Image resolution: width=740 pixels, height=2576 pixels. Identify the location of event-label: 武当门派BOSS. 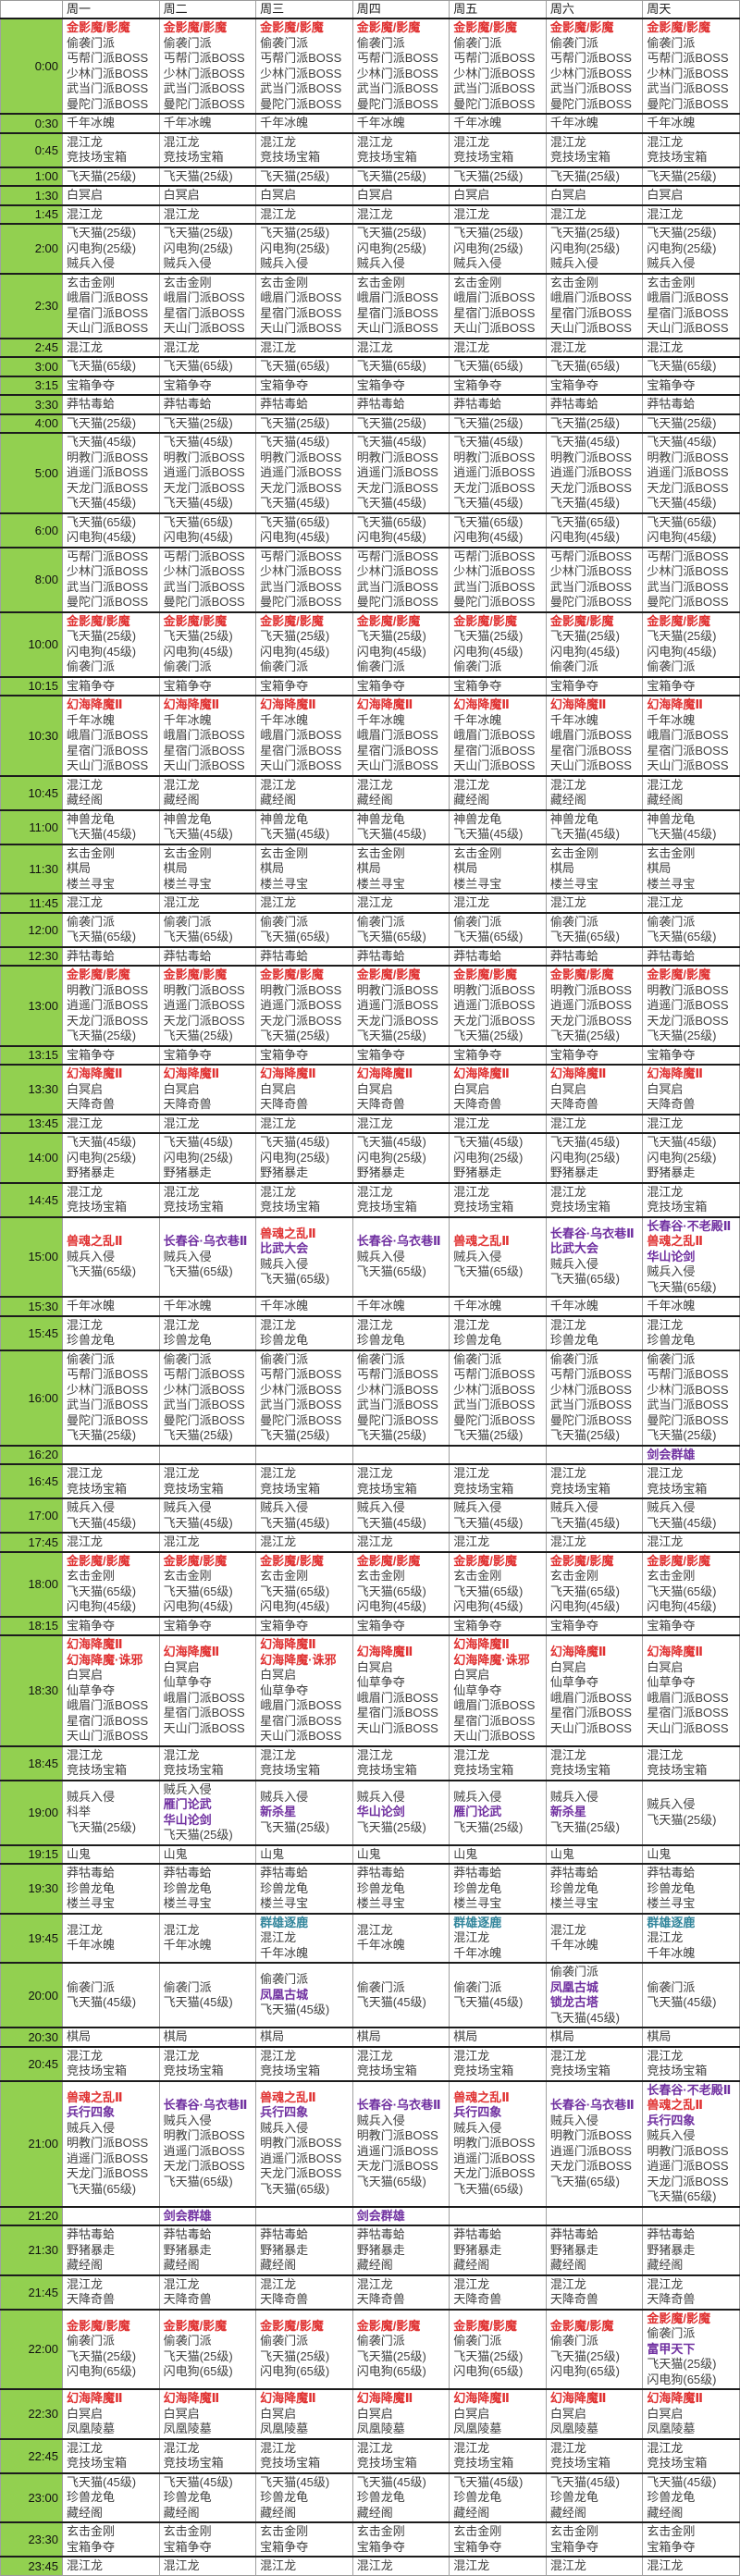
(204, 1404).